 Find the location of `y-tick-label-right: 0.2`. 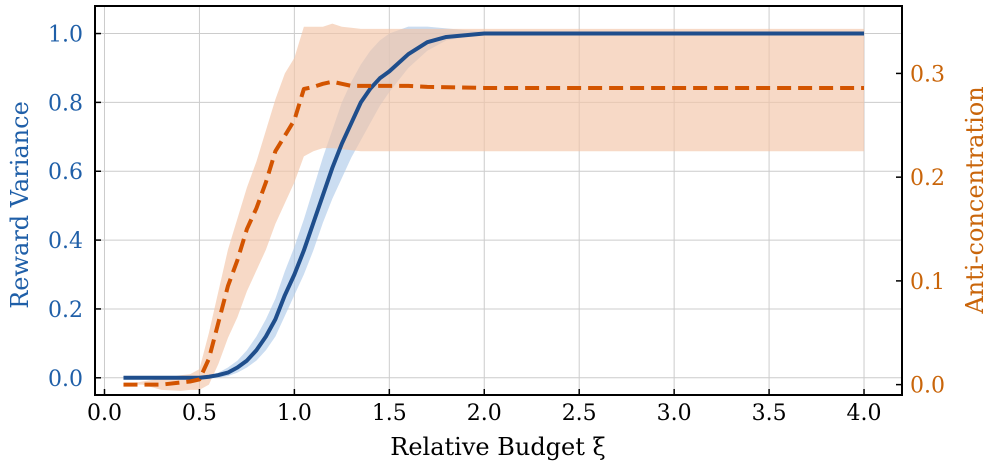

y-tick-label-right: 0.2 is located at coordinates (927, 178).